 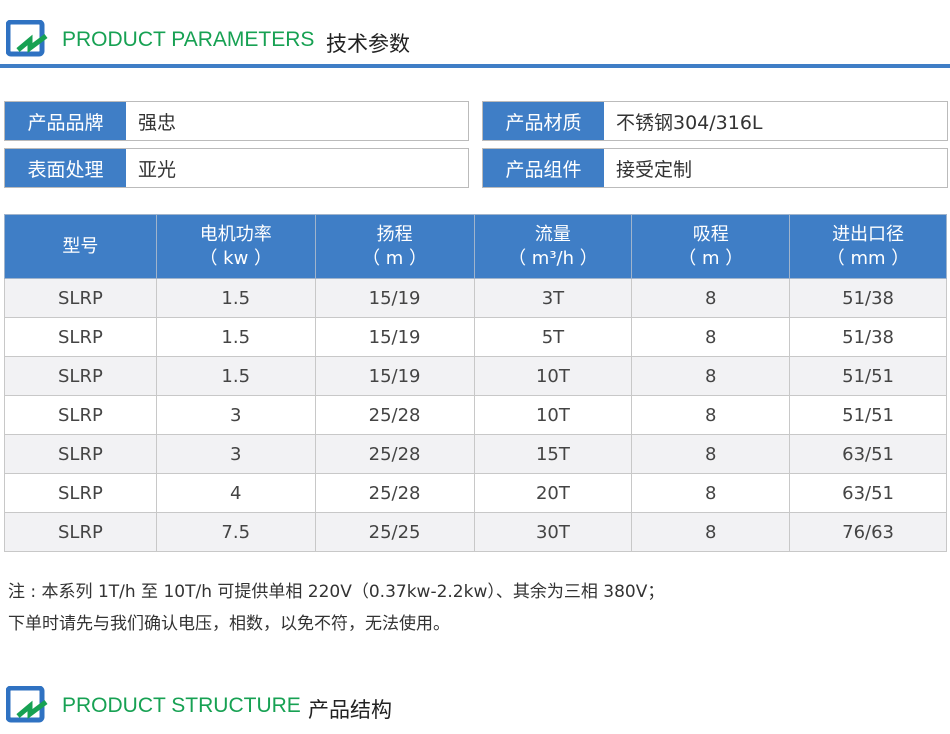 What do you see at coordinates (475, 66) in the screenshot?
I see `divider` at bounding box center [475, 66].